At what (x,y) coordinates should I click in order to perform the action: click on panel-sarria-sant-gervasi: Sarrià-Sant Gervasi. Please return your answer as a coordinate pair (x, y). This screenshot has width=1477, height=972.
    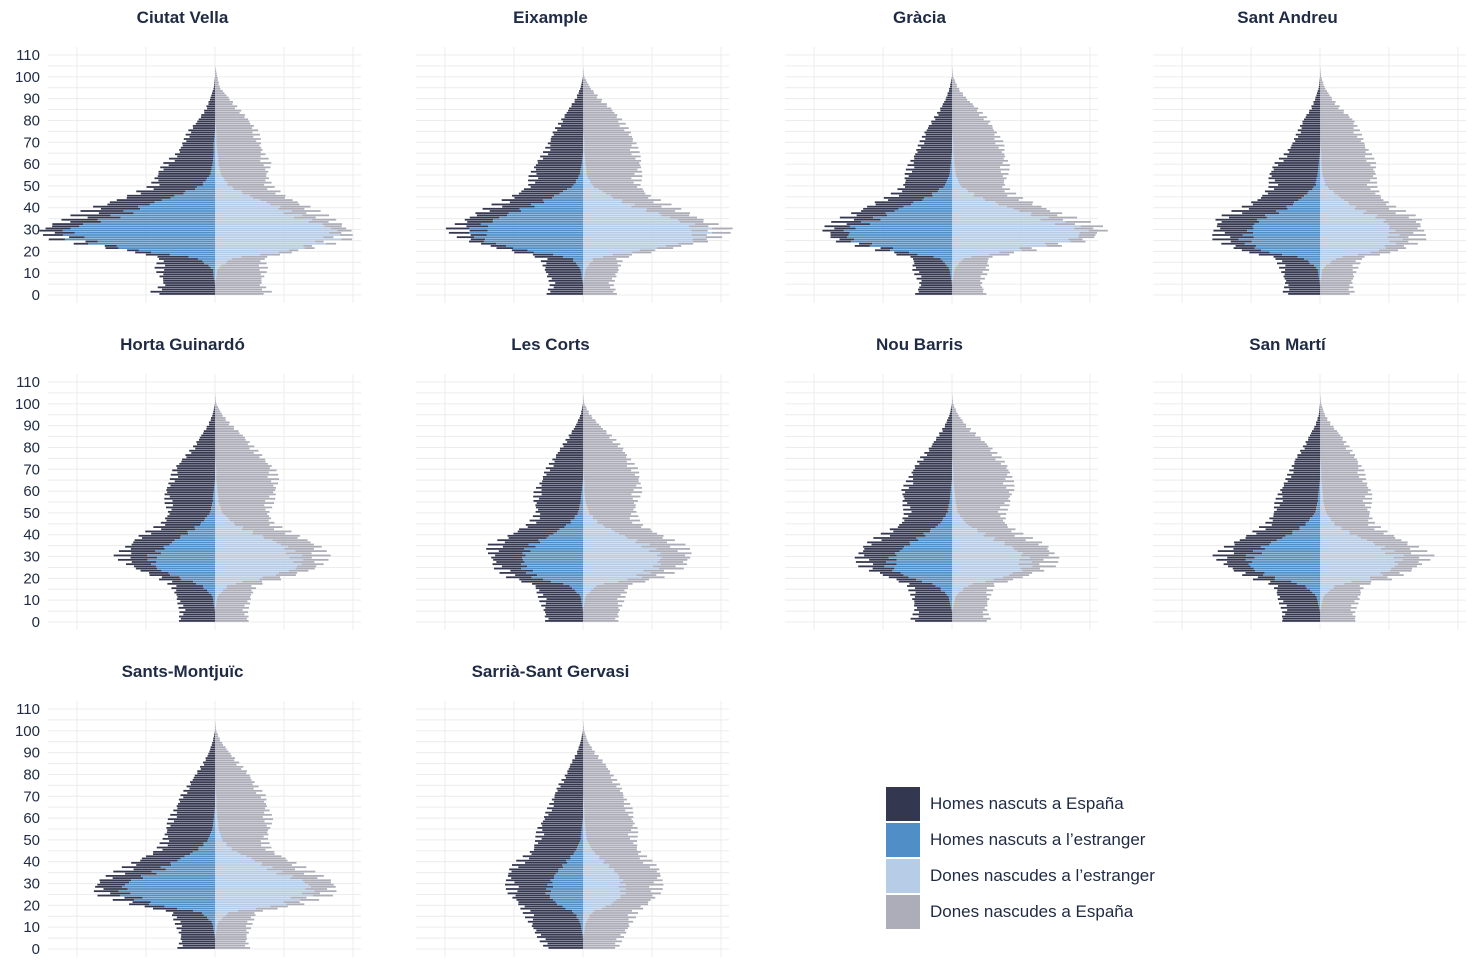
    Looking at the image, I should click on (550, 813).